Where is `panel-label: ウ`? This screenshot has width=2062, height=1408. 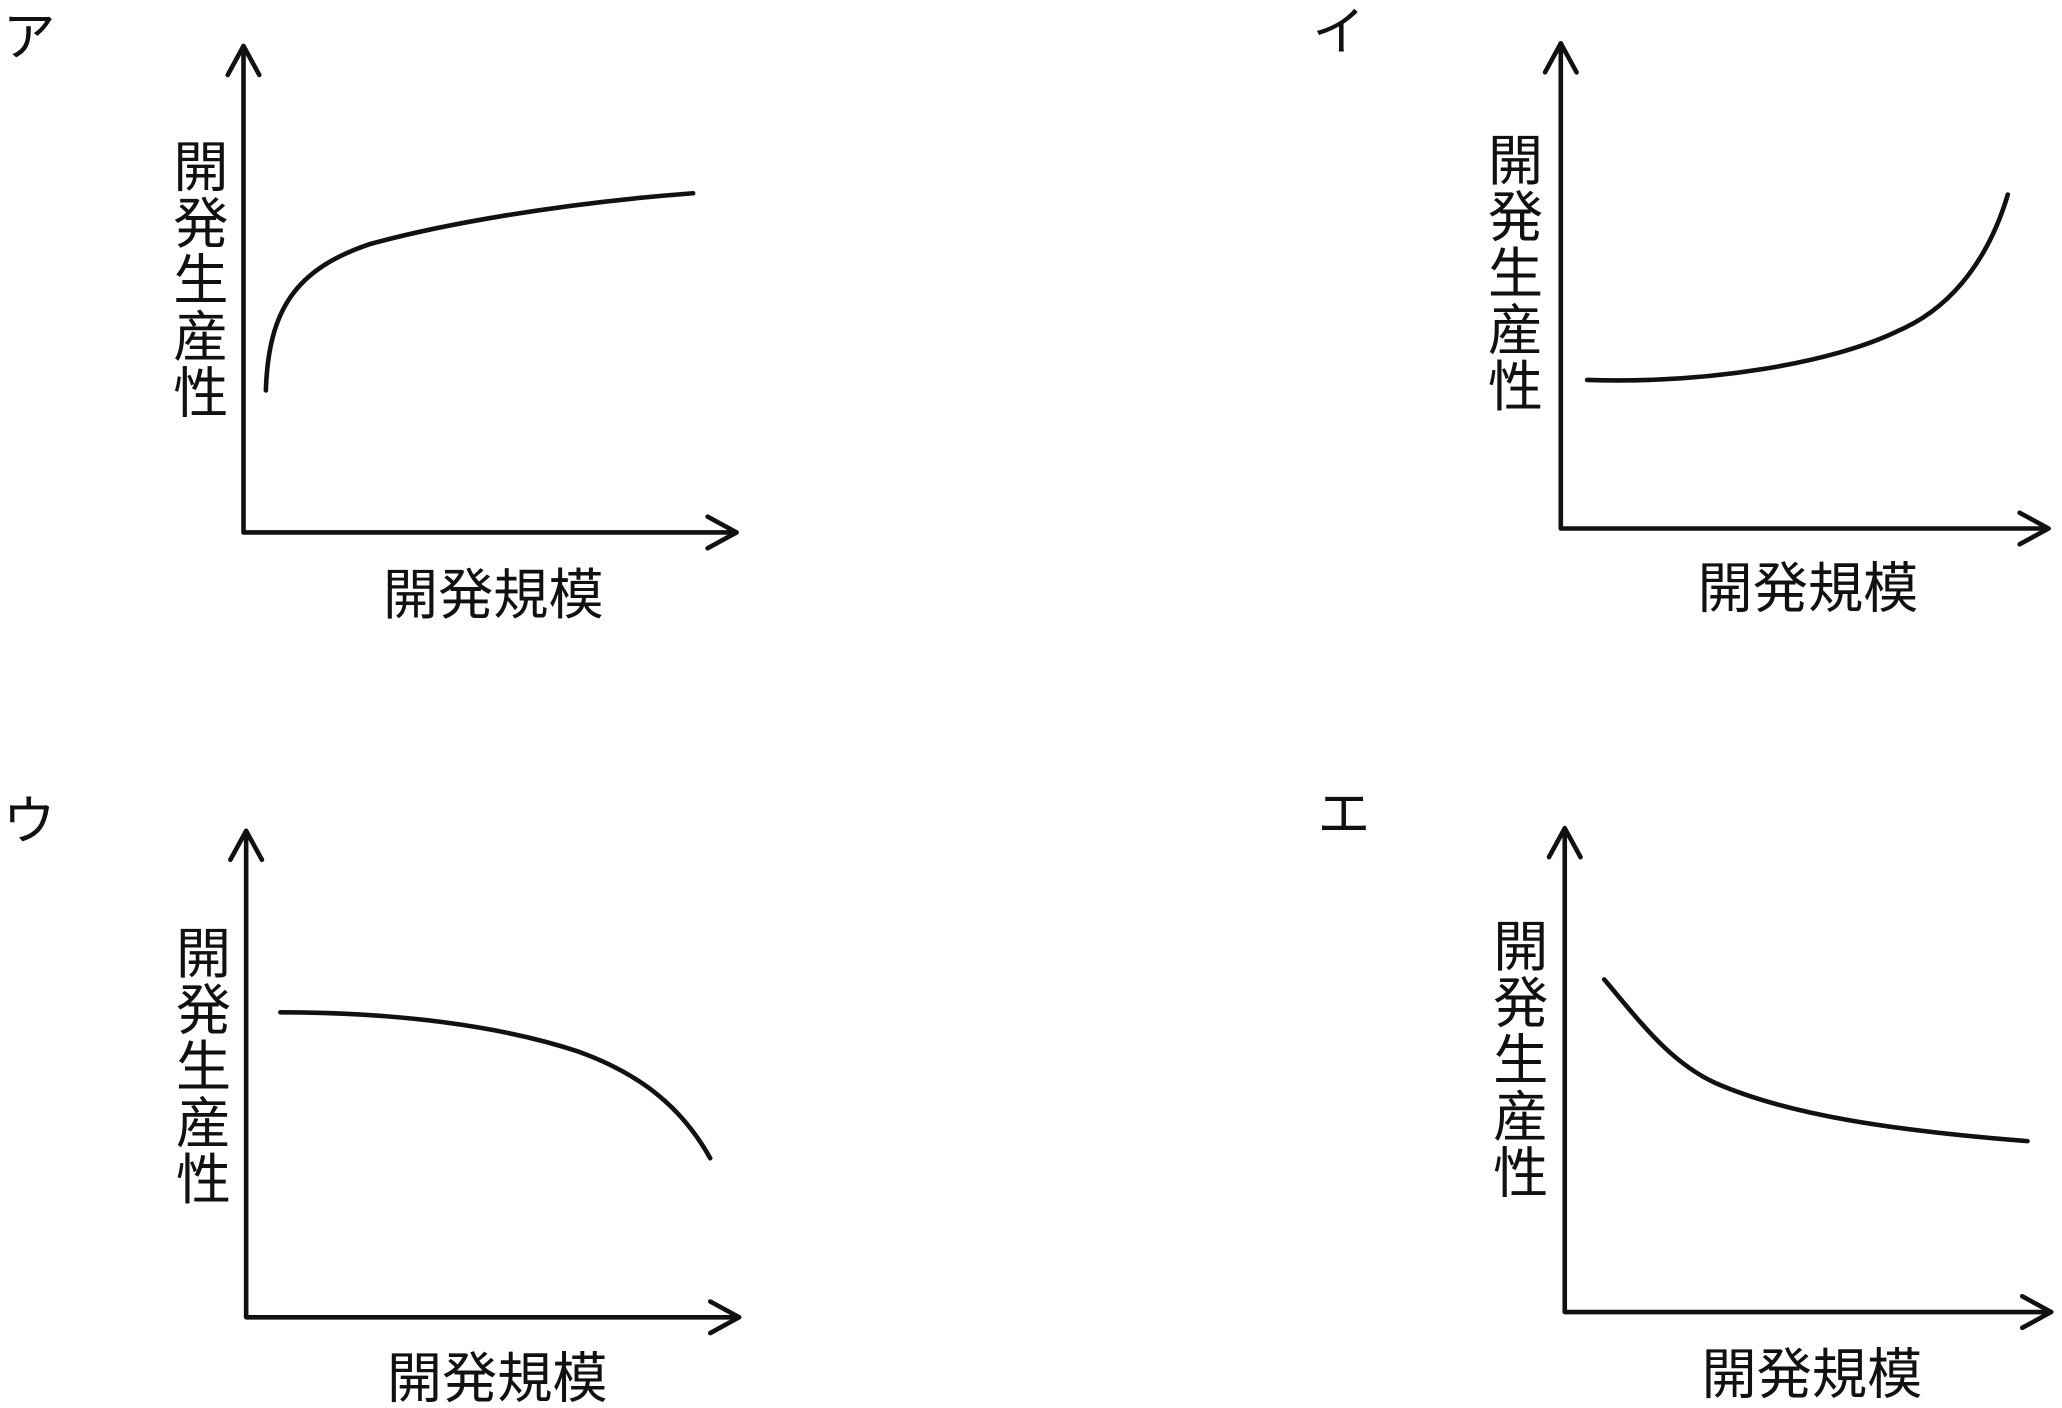
panel-label: ウ is located at coordinates (29, 821).